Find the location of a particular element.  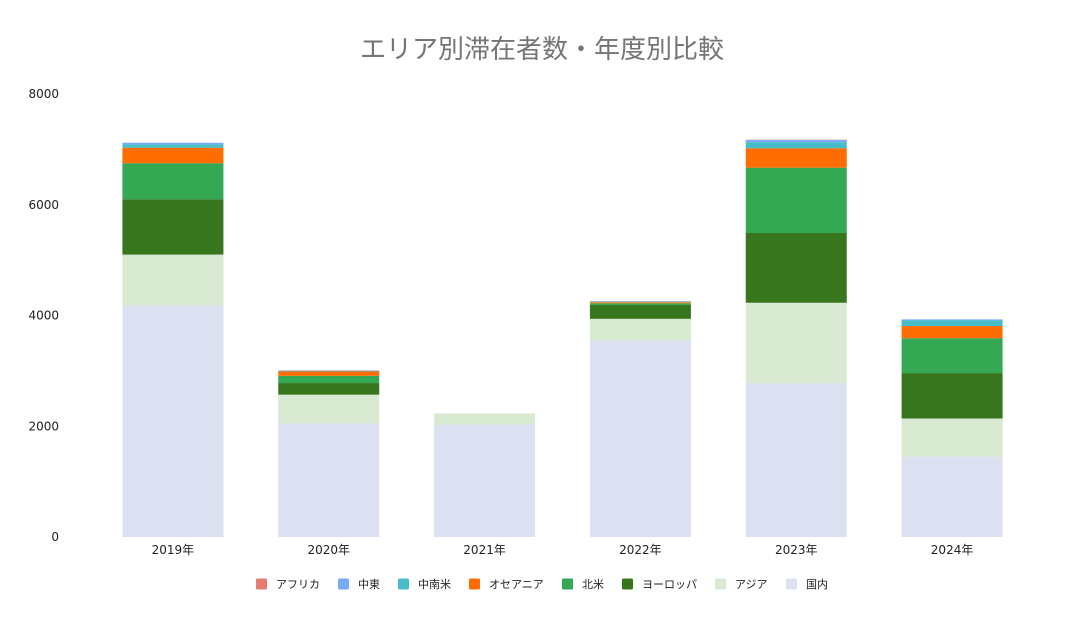

y-tick-label: 8000 is located at coordinates (43, 94).